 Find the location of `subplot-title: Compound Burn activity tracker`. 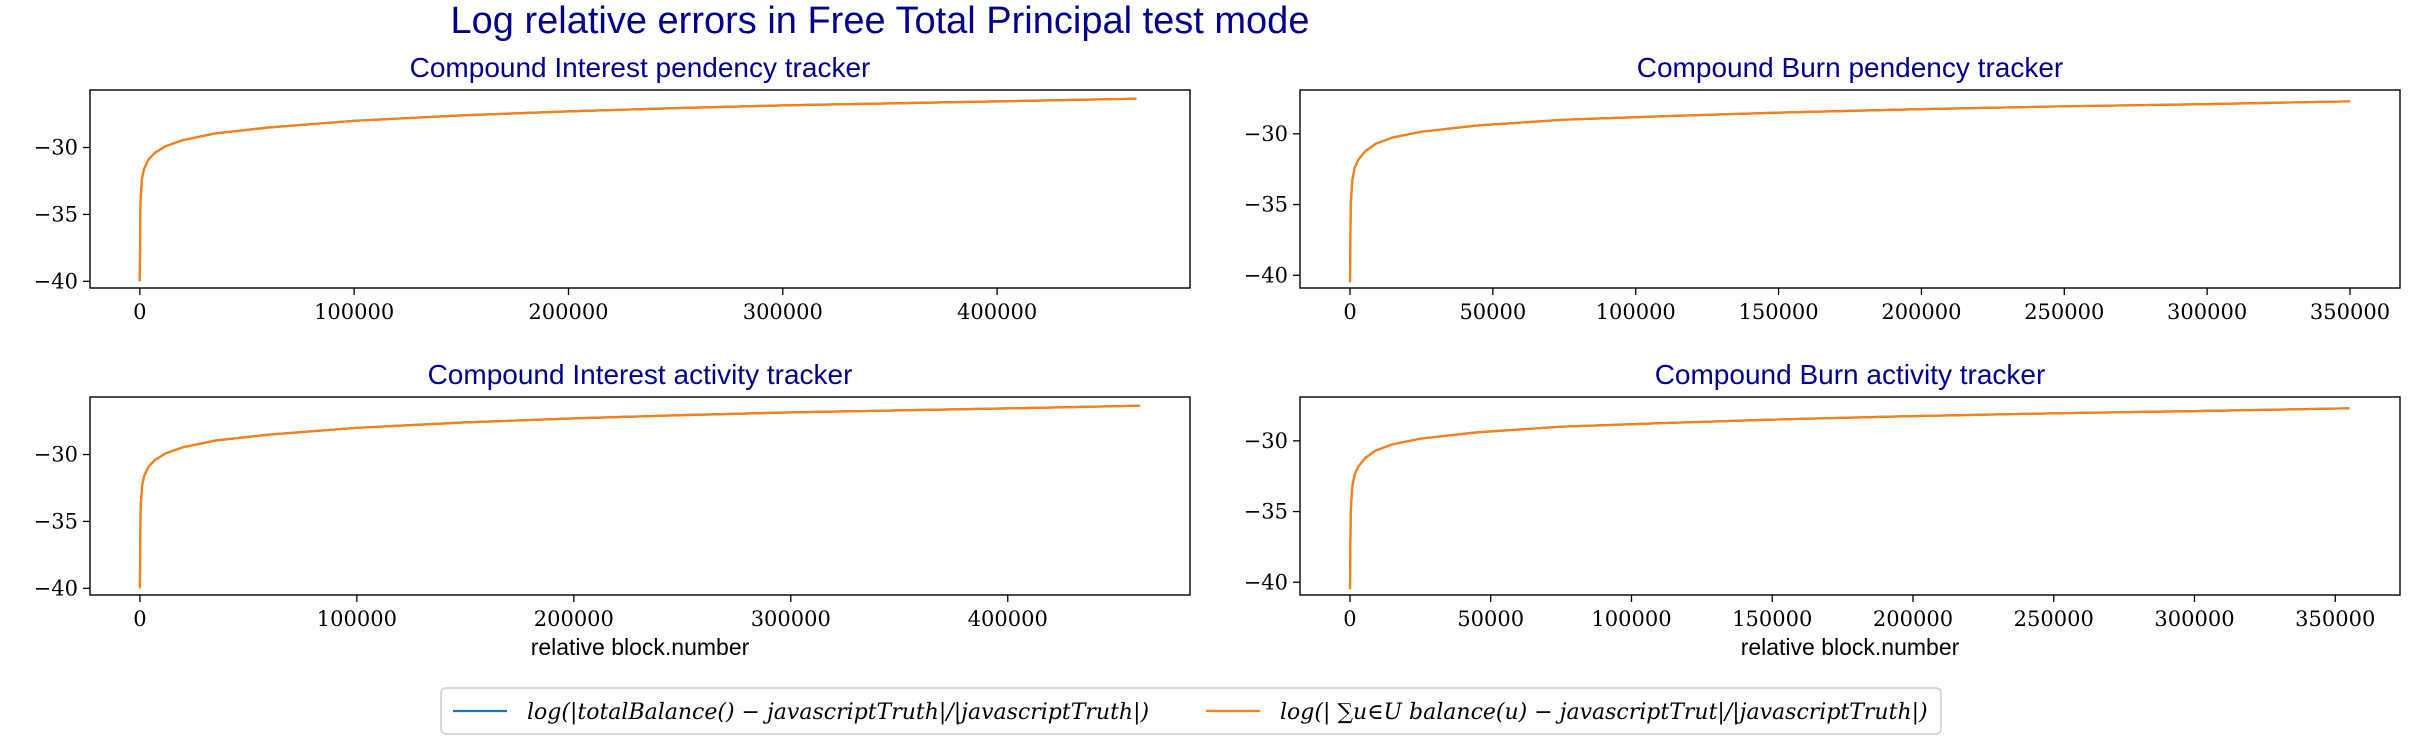

subplot-title: Compound Burn activity tracker is located at coordinates (1850, 374).